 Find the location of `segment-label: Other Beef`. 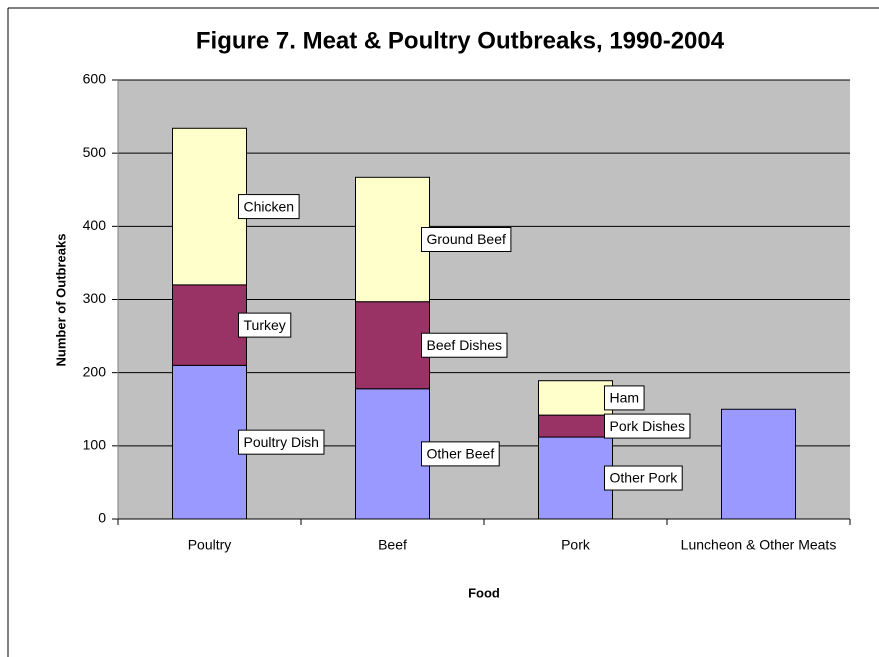

segment-label: Other Beef is located at coordinates (461, 454).